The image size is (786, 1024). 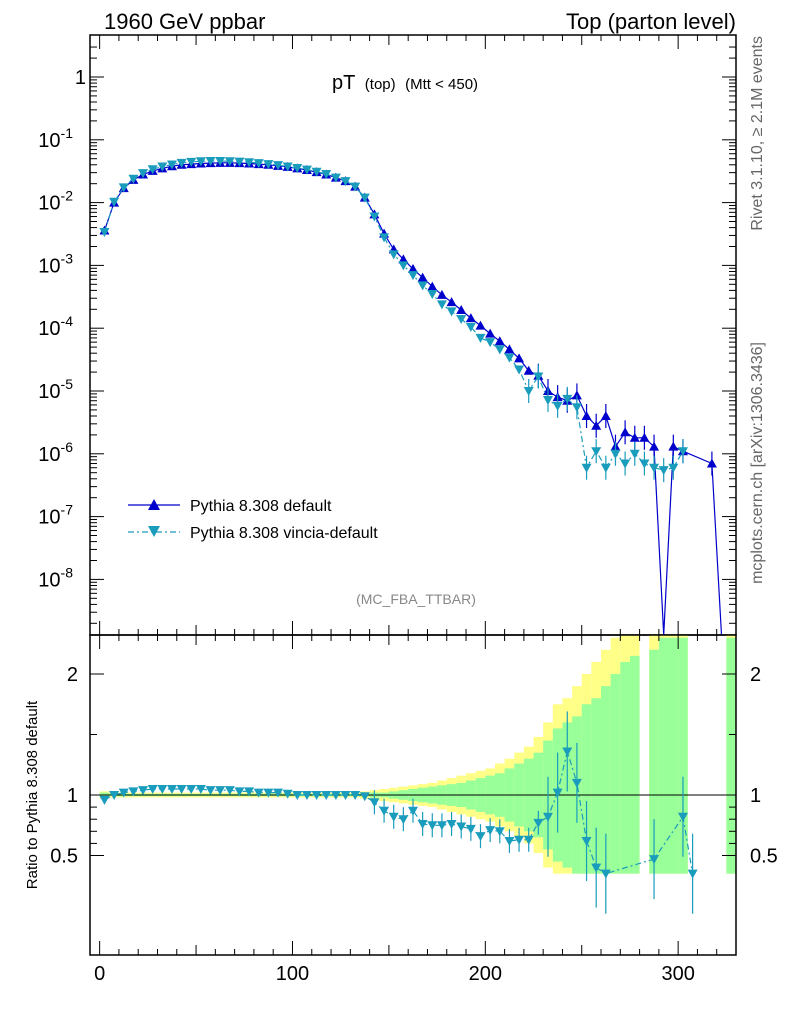 What do you see at coordinates (757, 463) in the screenshot?
I see `mcplots-credit-text: mcplots.cern.ch [arXiv:1306.3436]` at bounding box center [757, 463].